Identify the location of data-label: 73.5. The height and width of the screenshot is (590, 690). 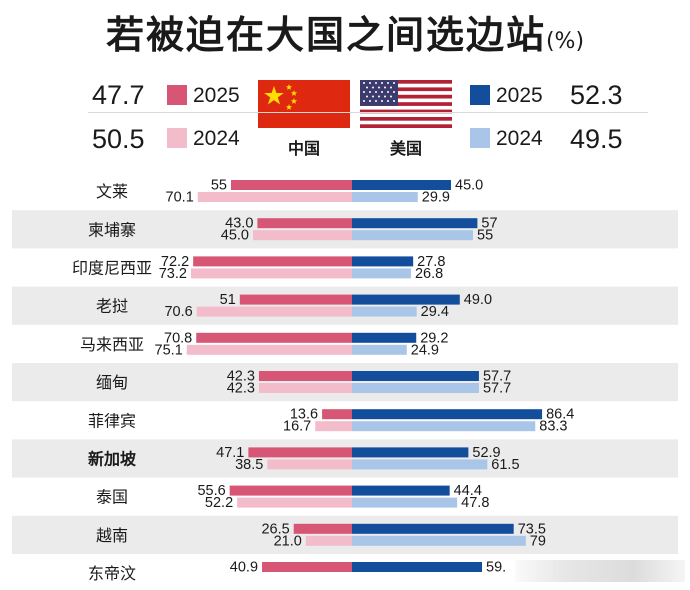
(532, 529).